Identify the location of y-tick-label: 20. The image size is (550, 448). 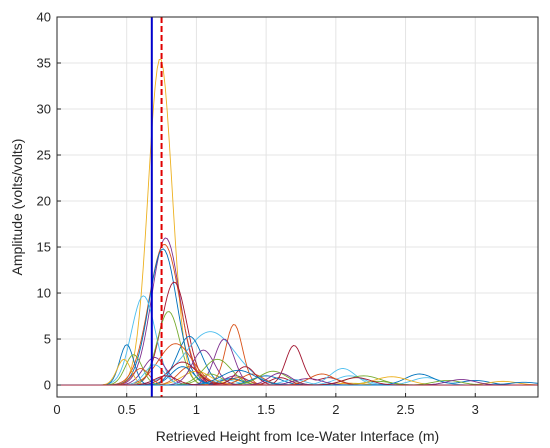
(44, 201).